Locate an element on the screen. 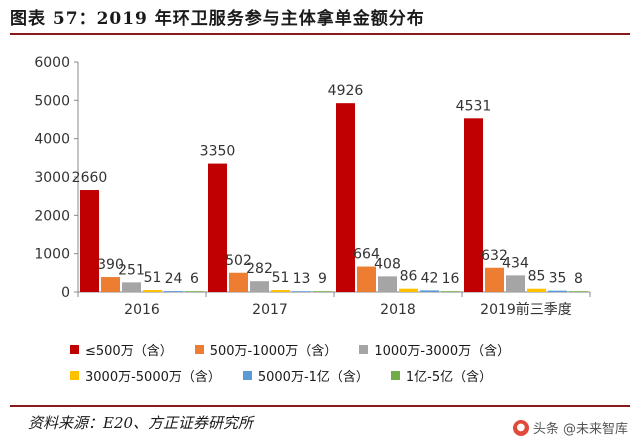 This screenshot has height=443, width=640. legend-item: 500万-1000万（含） is located at coordinates (266, 349).